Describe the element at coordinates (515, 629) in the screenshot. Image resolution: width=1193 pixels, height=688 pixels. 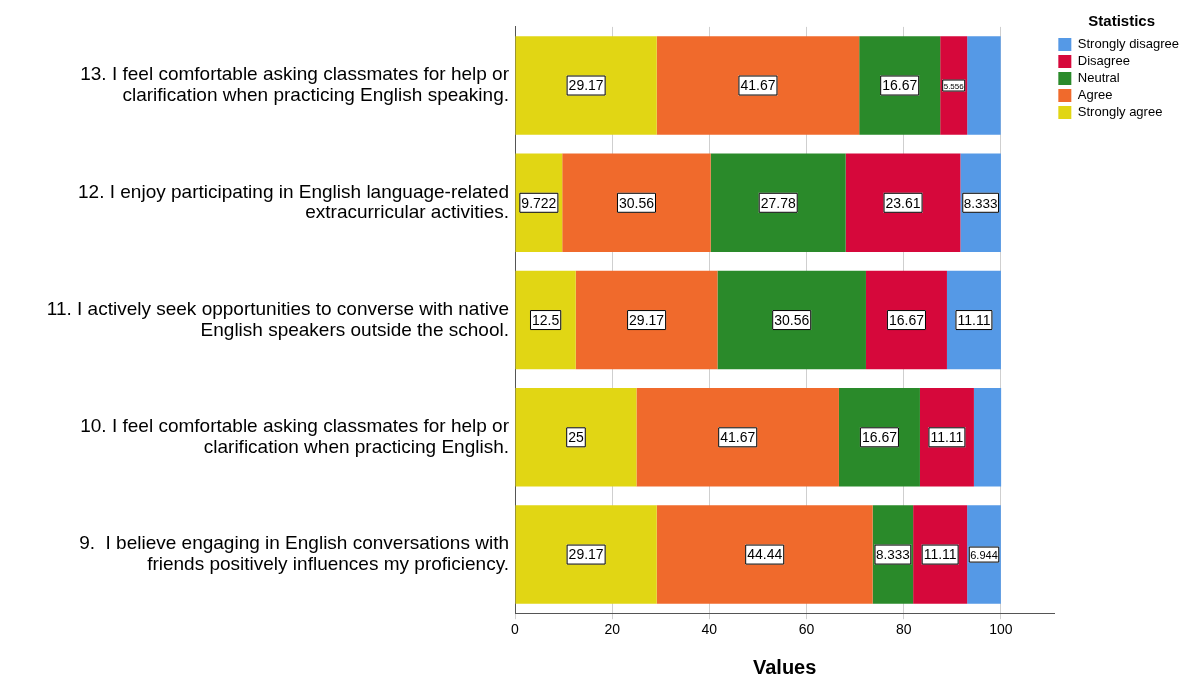
I see `x-tick-label: 0` at that location.